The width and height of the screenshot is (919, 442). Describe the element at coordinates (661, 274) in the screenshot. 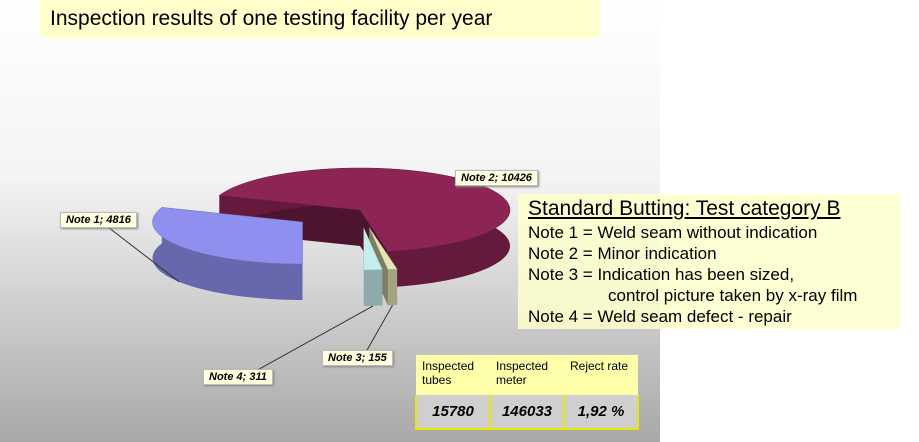

I see `note-line: Note 3 = Indication has been sized,` at that location.